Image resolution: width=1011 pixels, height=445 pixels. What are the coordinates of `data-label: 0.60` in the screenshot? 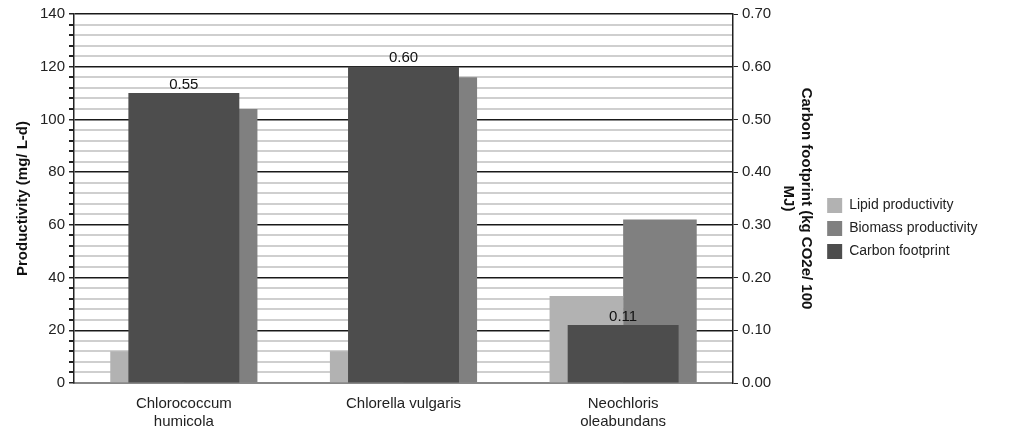 It's located at (403, 57).